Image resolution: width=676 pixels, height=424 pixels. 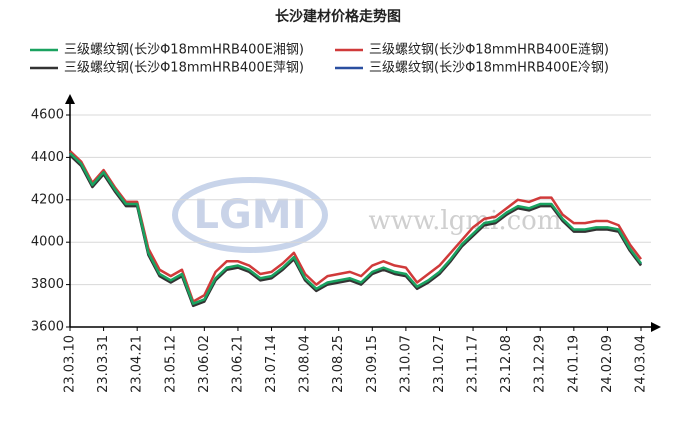 What do you see at coordinates (506, 364) in the screenshot?
I see `x-tick-label: 23.12.08` at bounding box center [506, 364].